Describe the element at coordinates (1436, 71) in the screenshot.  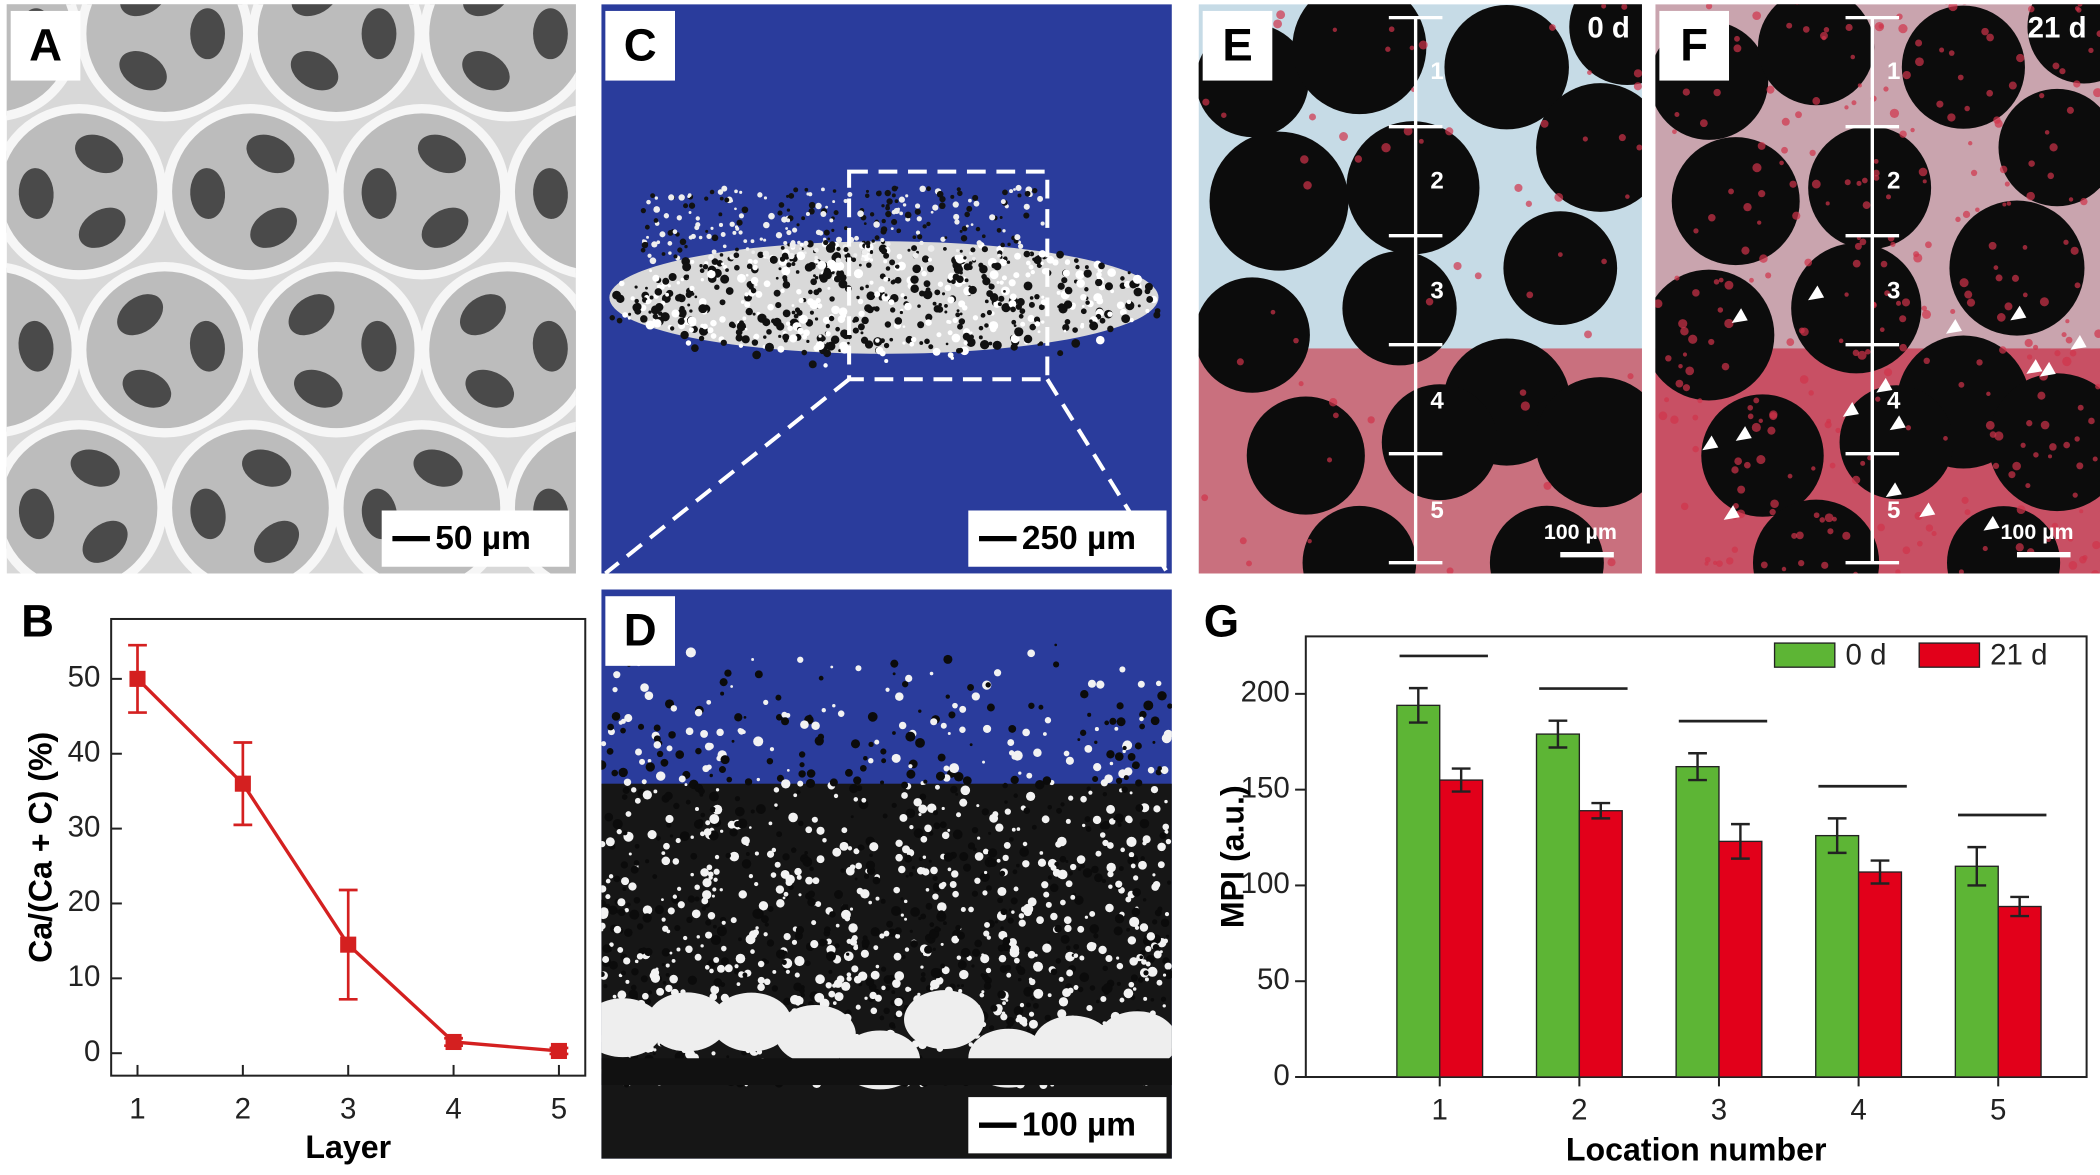
I see `location-label: 1` at that location.